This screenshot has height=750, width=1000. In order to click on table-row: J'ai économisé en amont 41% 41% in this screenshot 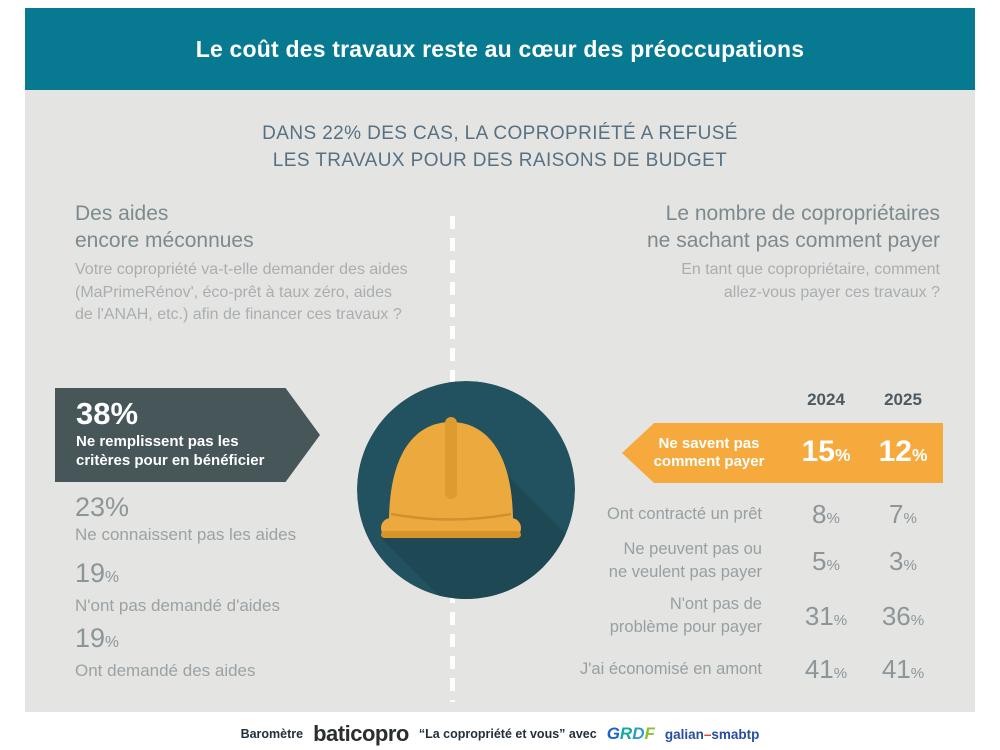, I will do `click(739, 669)`.